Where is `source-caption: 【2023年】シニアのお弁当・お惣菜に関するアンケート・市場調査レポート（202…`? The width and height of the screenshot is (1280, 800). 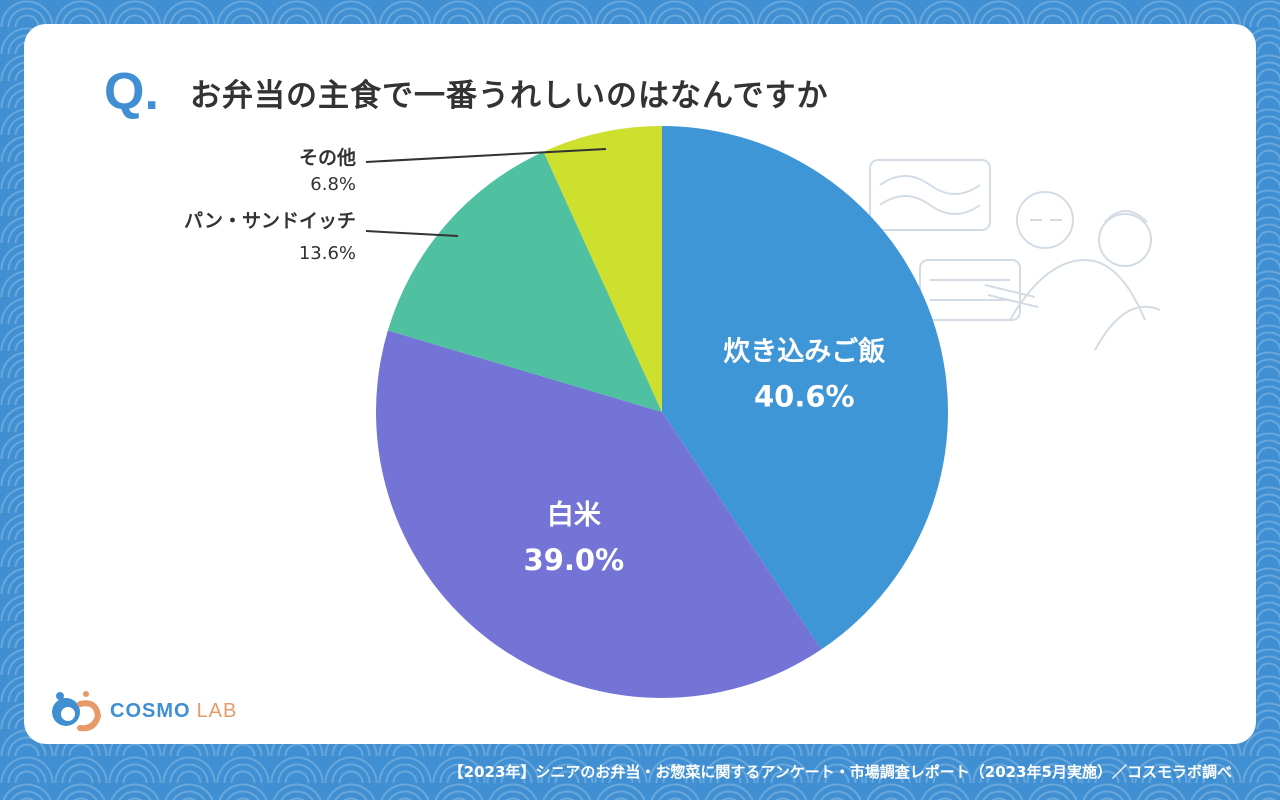
source-caption: 【2023年】シニアのお弁当・お惣菜に関するアンケート・市場調査レポート（202… is located at coordinates (840, 772).